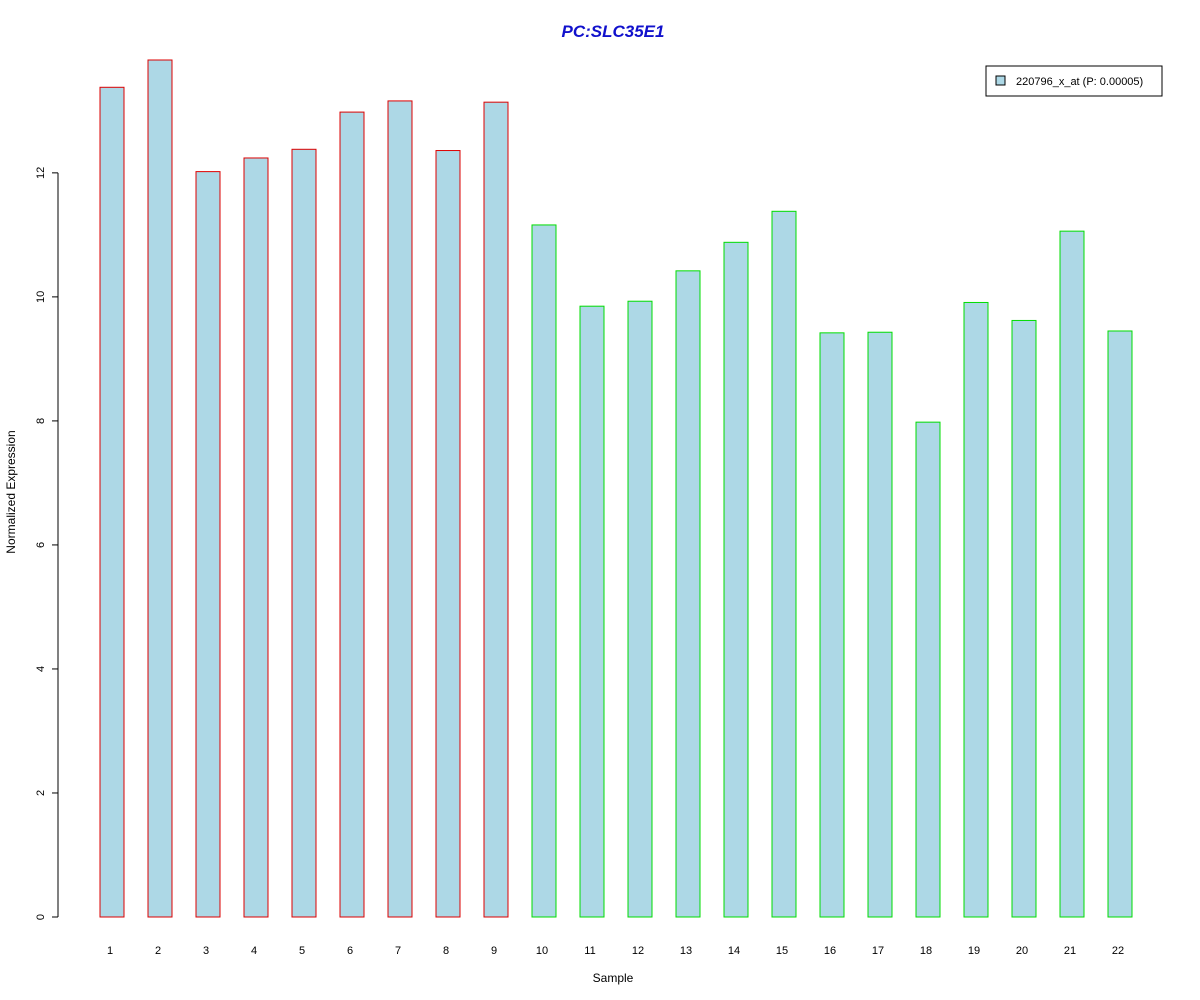  Describe the element at coordinates (734, 951) in the screenshot. I see `x-tick-label: 14` at that location.